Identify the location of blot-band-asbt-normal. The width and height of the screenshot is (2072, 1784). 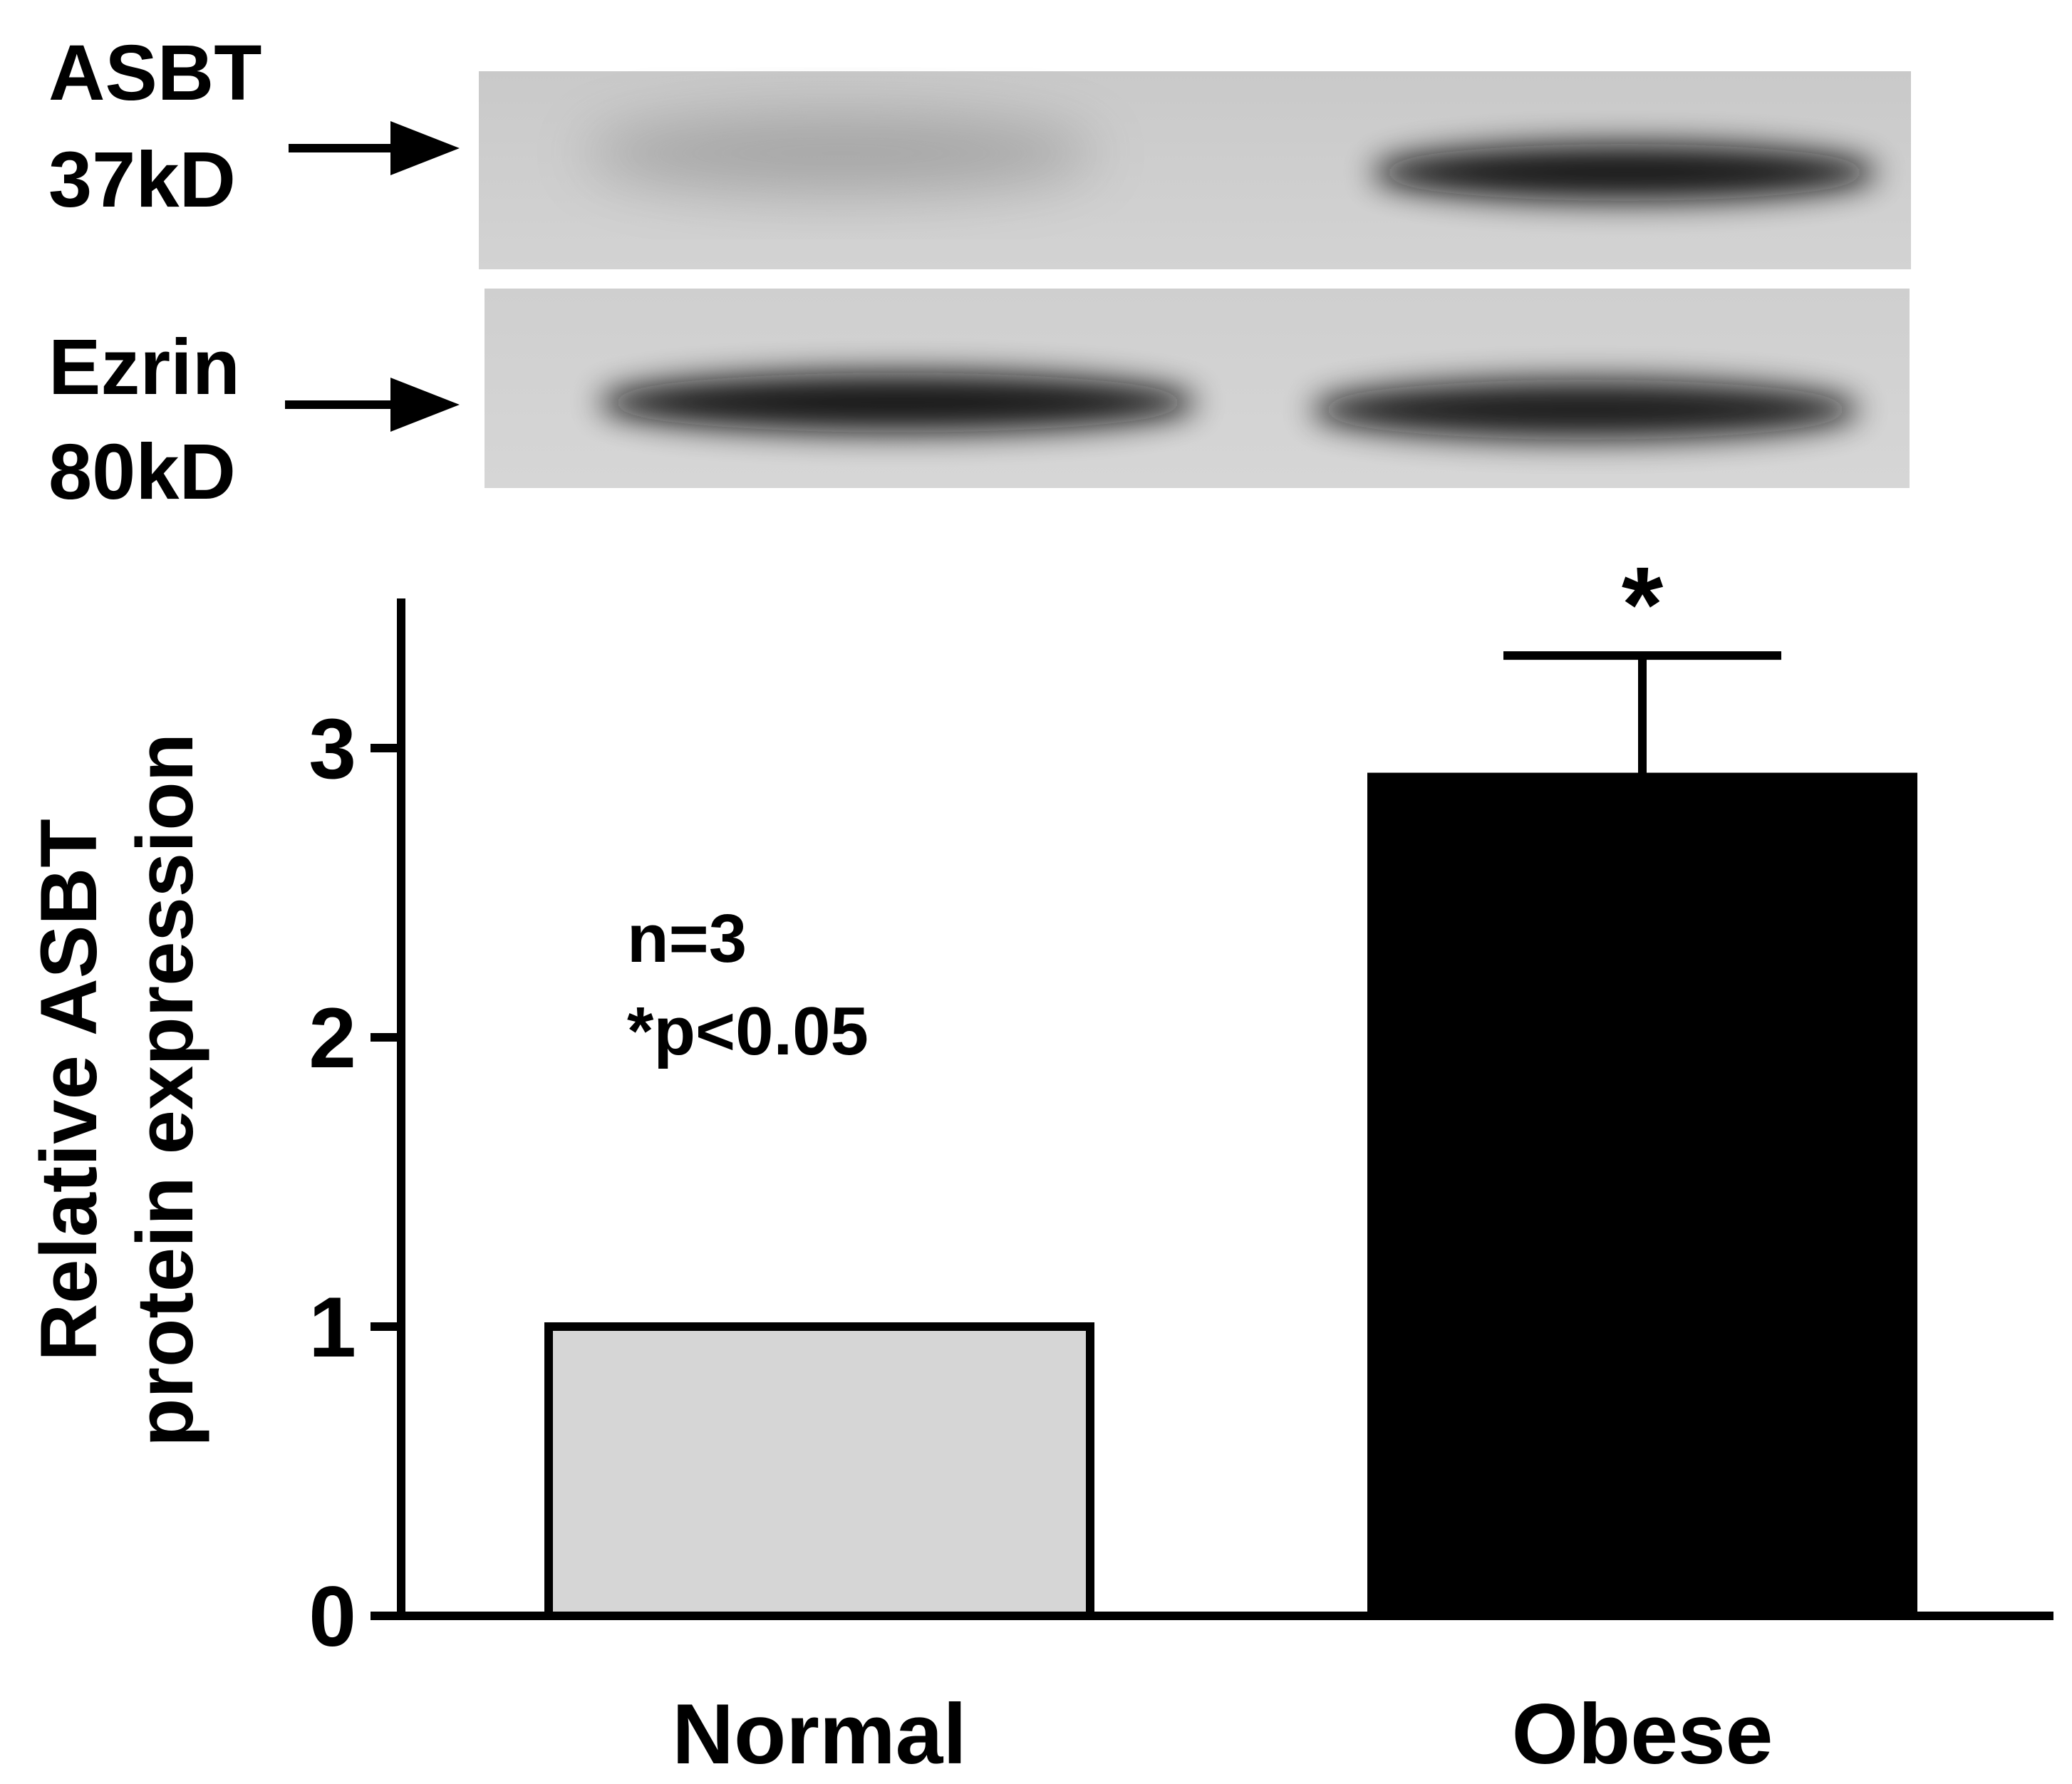
(840, 153).